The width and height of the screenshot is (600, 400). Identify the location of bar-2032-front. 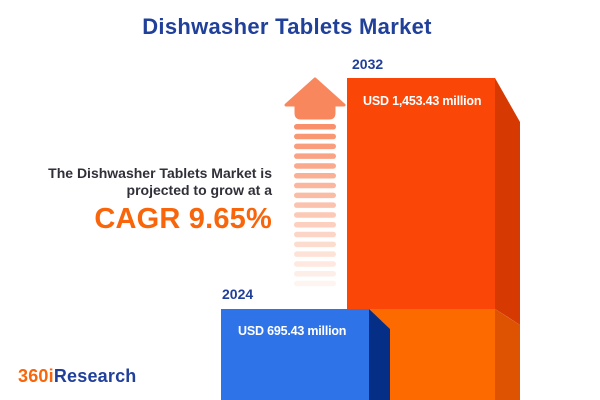
(421, 193).